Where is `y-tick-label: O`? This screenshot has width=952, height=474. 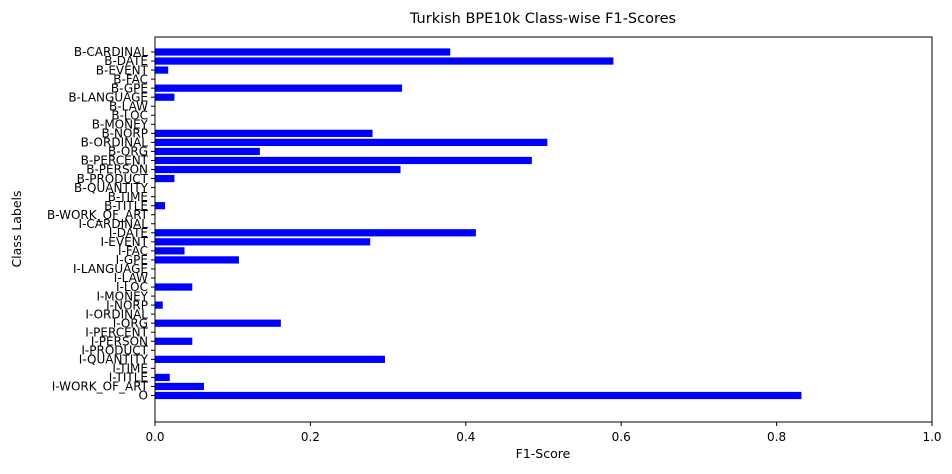 y-tick-label: O is located at coordinates (143, 396).